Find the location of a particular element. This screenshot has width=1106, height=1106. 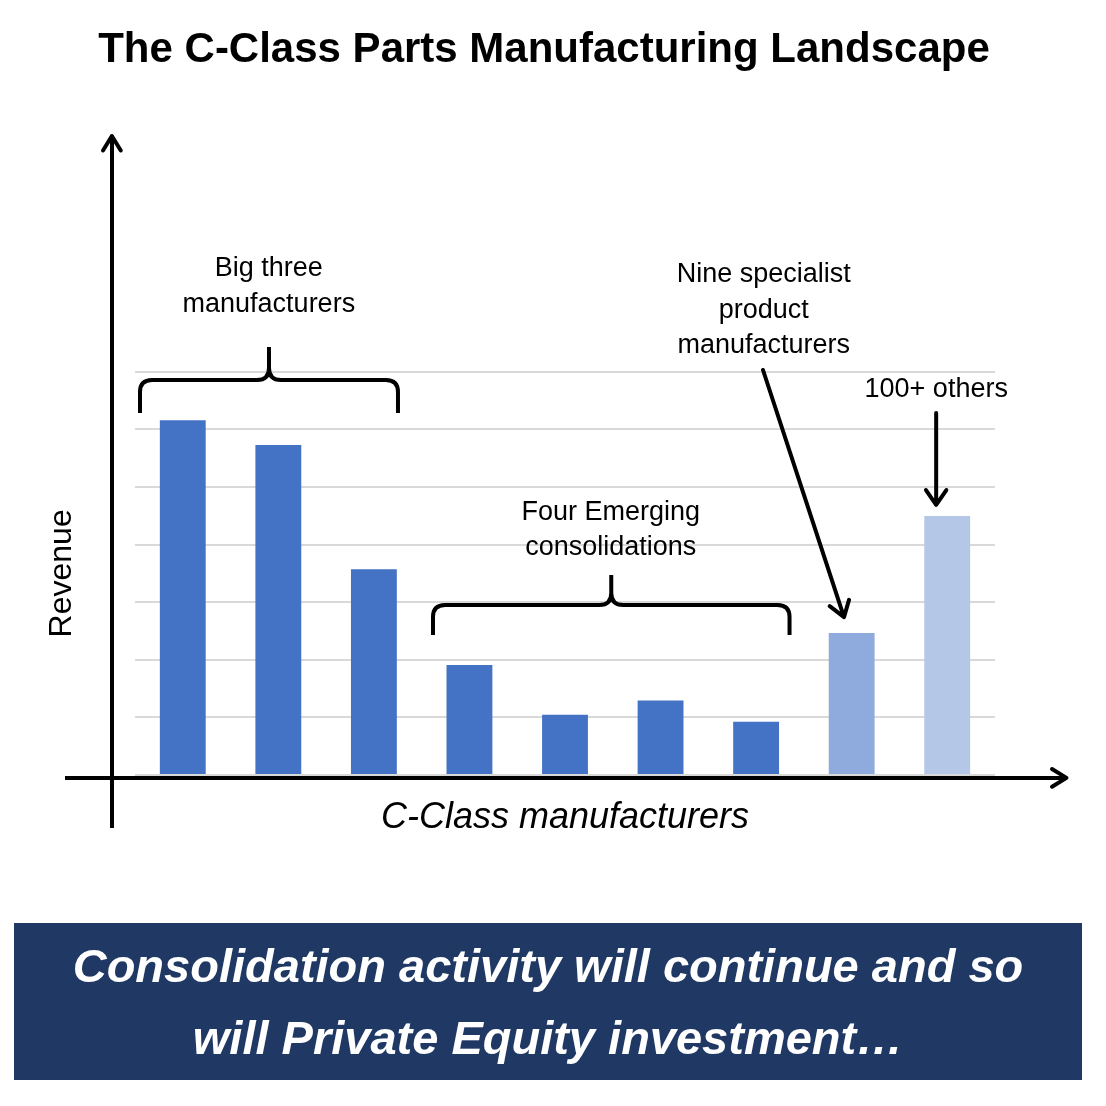

chart-title: The C-Class Parts Manufacturing Landscape is located at coordinates (544, 48).